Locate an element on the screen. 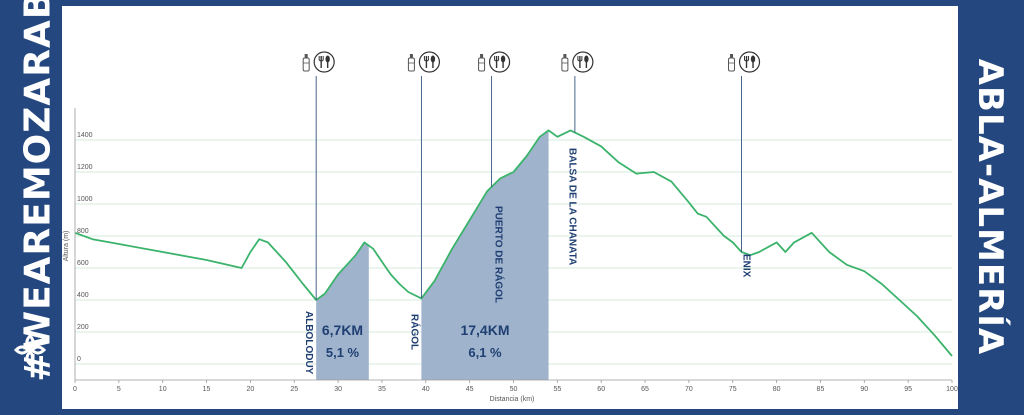  x-tick-label: 80 is located at coordinates (777, 389).